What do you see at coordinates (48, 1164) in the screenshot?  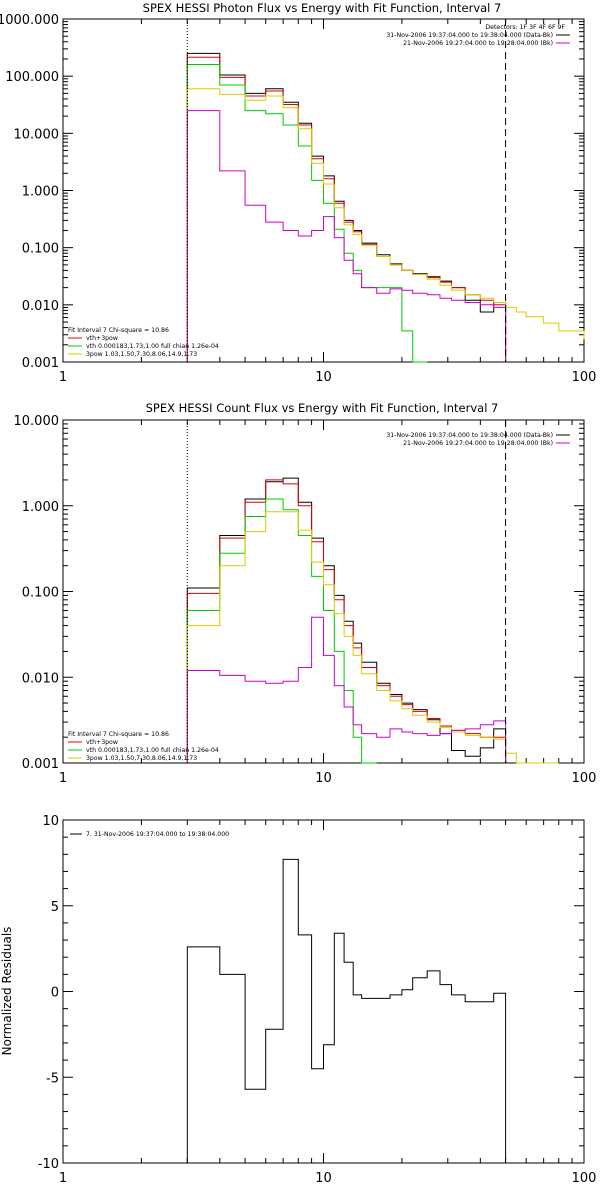 I see `y-tick-label: -10` at bounding box center [48, 1164].